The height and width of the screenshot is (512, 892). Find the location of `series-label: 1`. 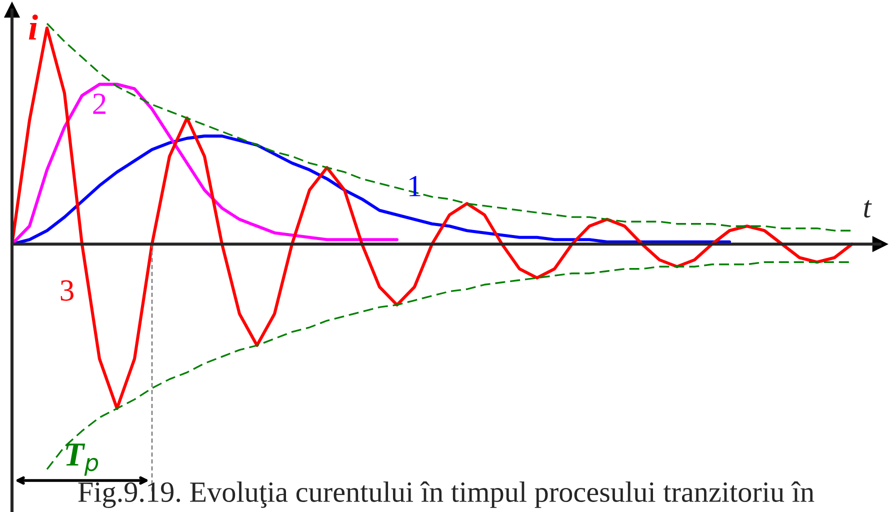

series-label: 1 is located at coordinates (415, 186).